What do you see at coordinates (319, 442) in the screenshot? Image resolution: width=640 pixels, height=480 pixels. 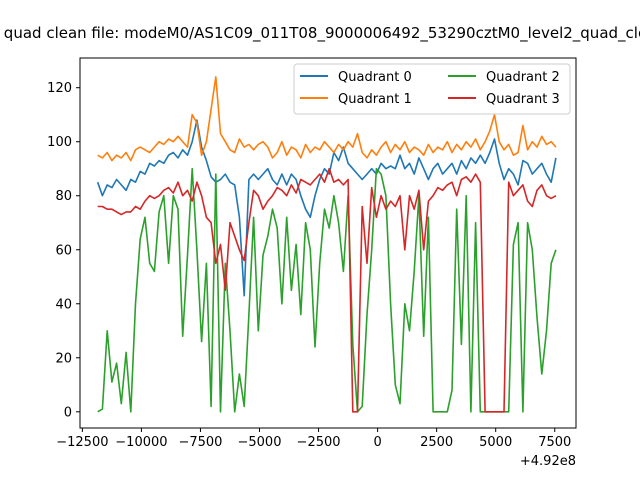 I see `x-tick-label: −2500` at bounding box center [319, 442].